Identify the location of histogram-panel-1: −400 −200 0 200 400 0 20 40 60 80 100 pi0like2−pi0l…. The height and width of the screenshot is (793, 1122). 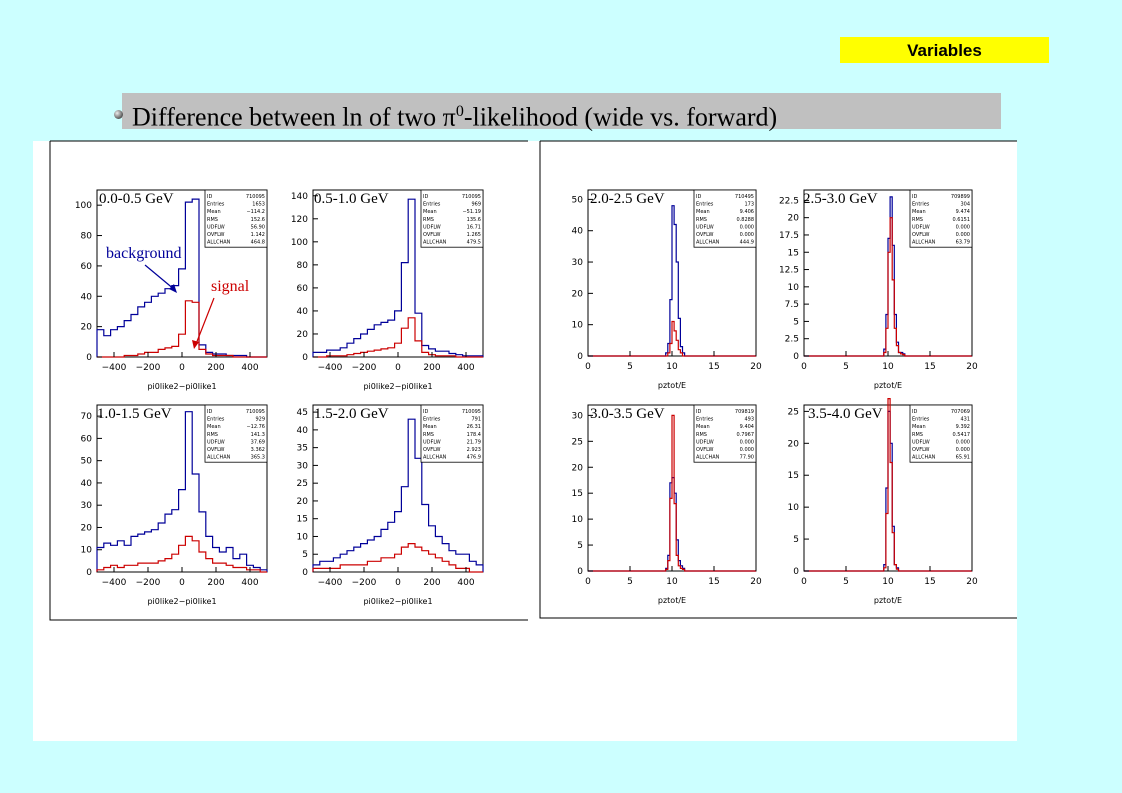
(171, 290).